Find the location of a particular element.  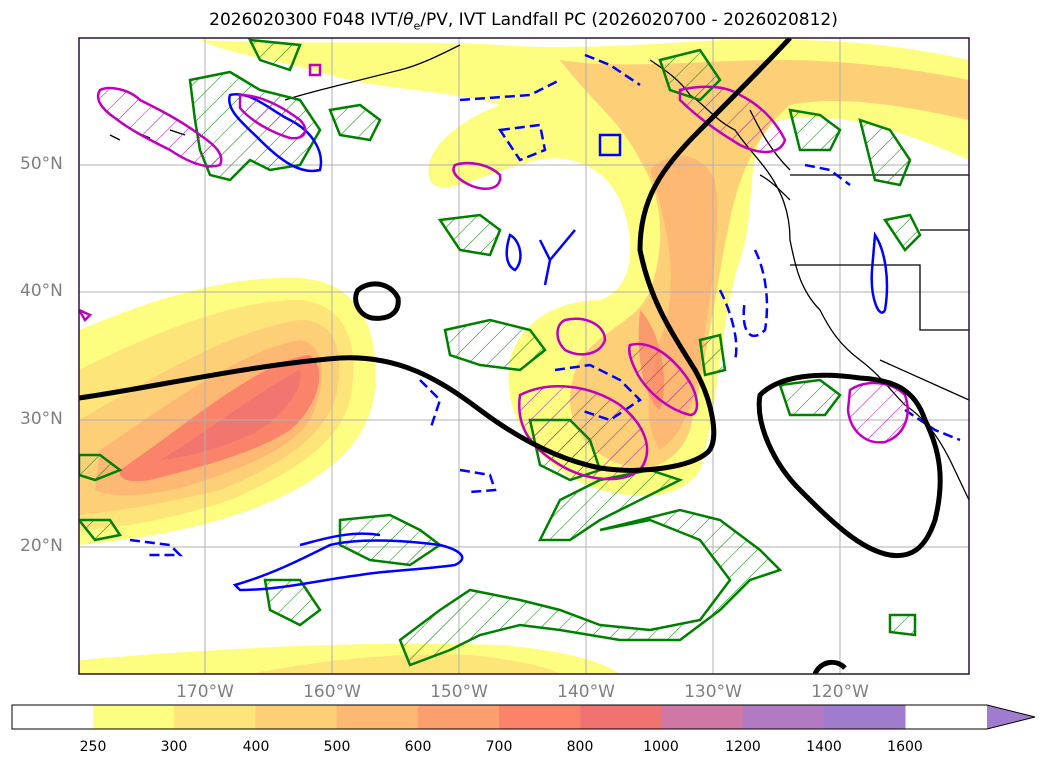

colorbar-tick-1400: 1400 is located at coordinates (824, 747).